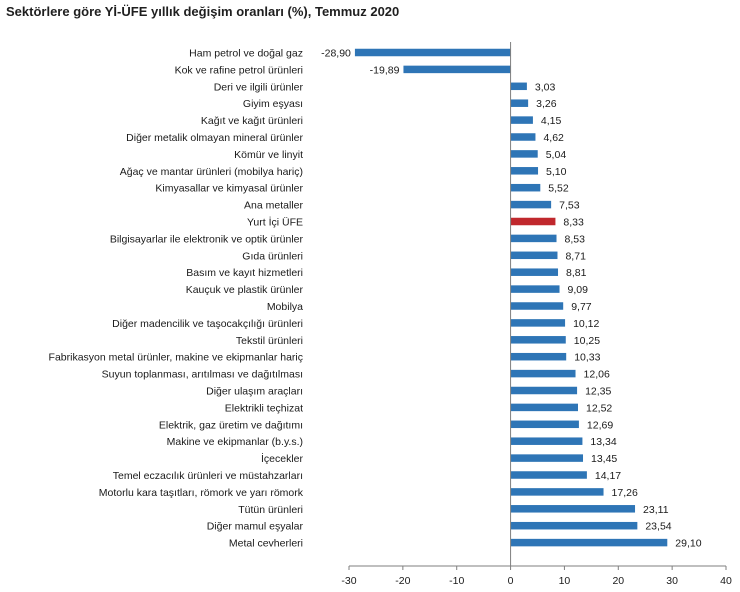  I want to click on value-label: 7,53, so click(569, 206).